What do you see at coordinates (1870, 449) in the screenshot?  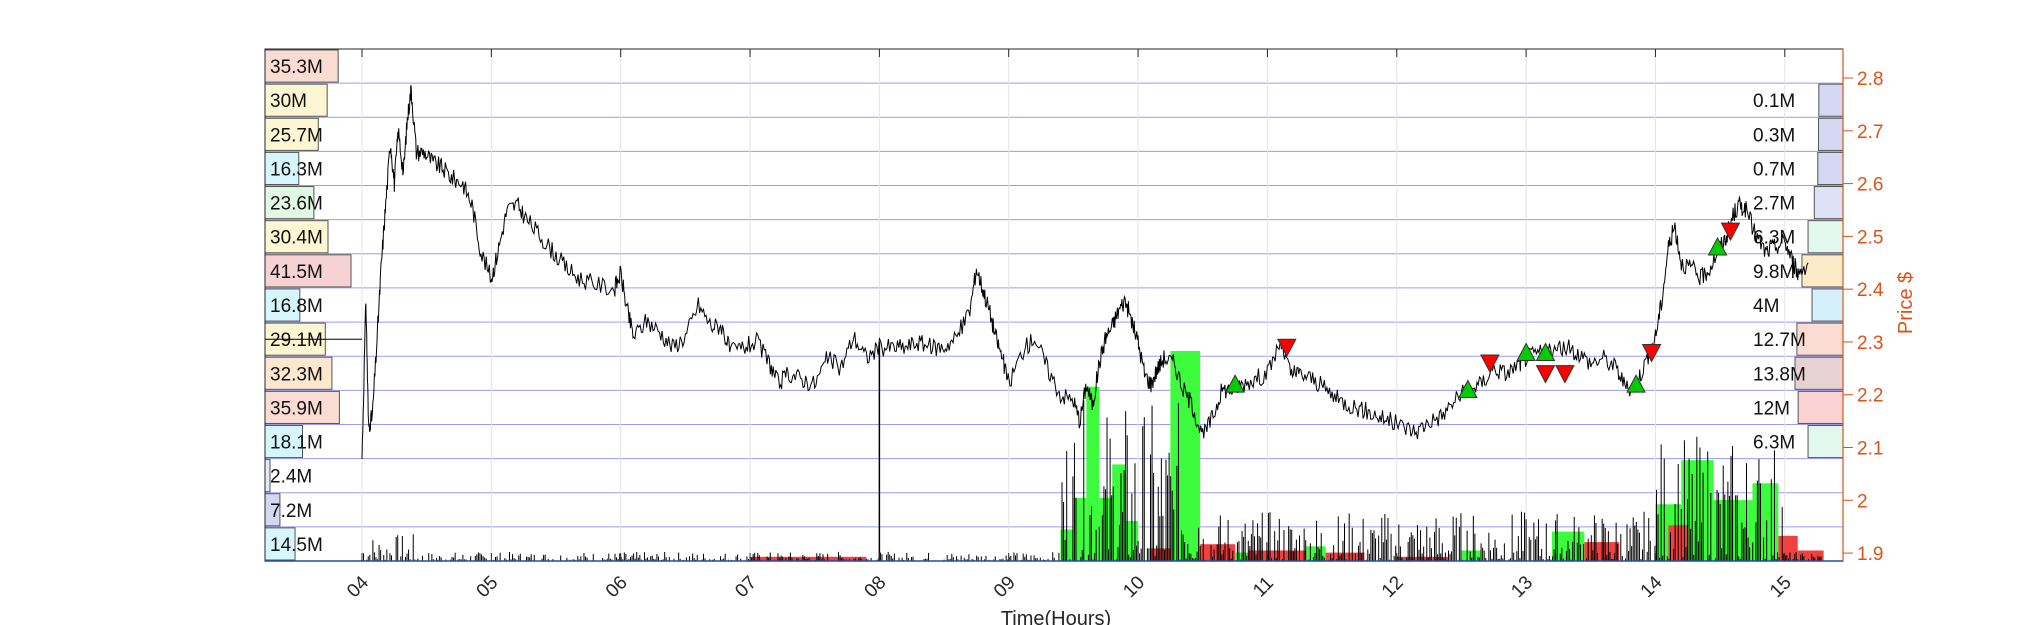 I see `y-tick-label: 2.1` at bounding box center [1870, 449].